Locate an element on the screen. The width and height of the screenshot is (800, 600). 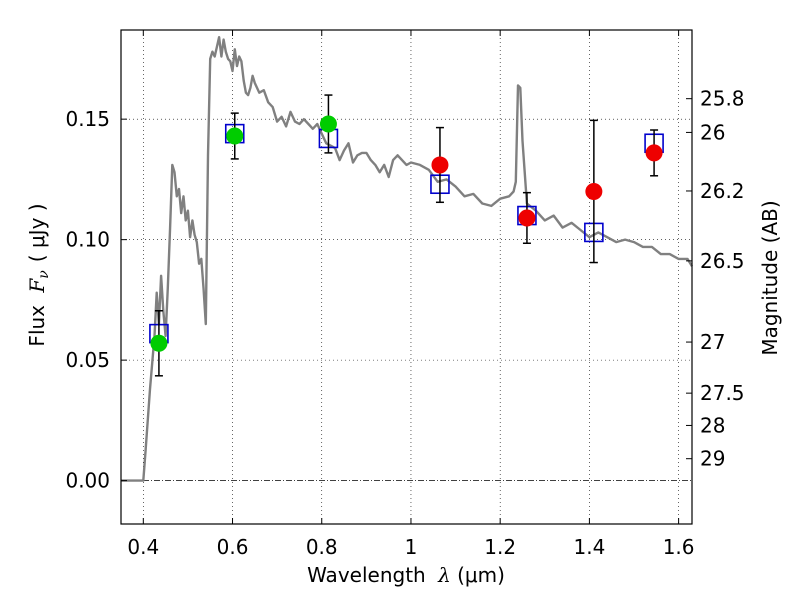
x-tick-label: 1 is located at coordinates (411, 547).